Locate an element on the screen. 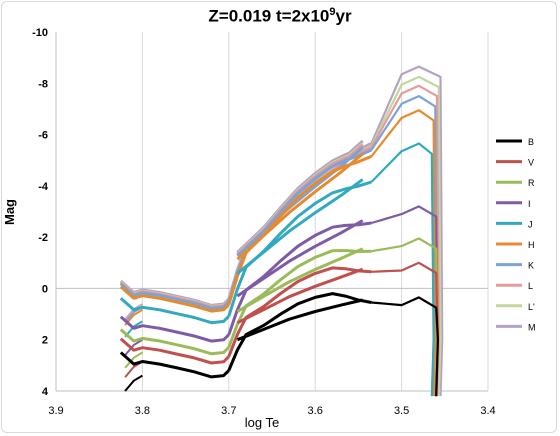 Image resolution: width=560 pixels, height=436 pixels. legend-item: B is located at coordinates (515, 142).